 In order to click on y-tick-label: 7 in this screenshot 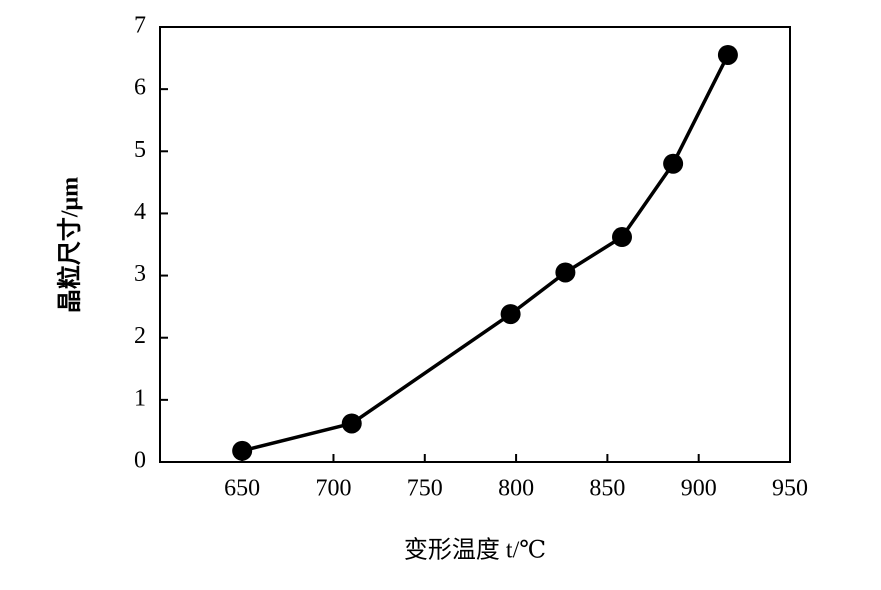, I will do `click(140, 26)`.